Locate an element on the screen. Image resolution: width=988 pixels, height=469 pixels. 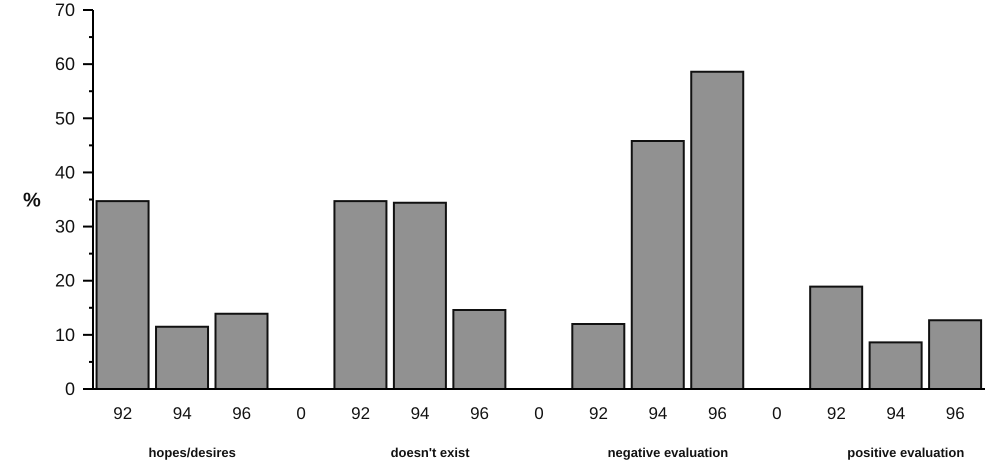
y-tick-label: 40 is located at coordinates (64, 172).